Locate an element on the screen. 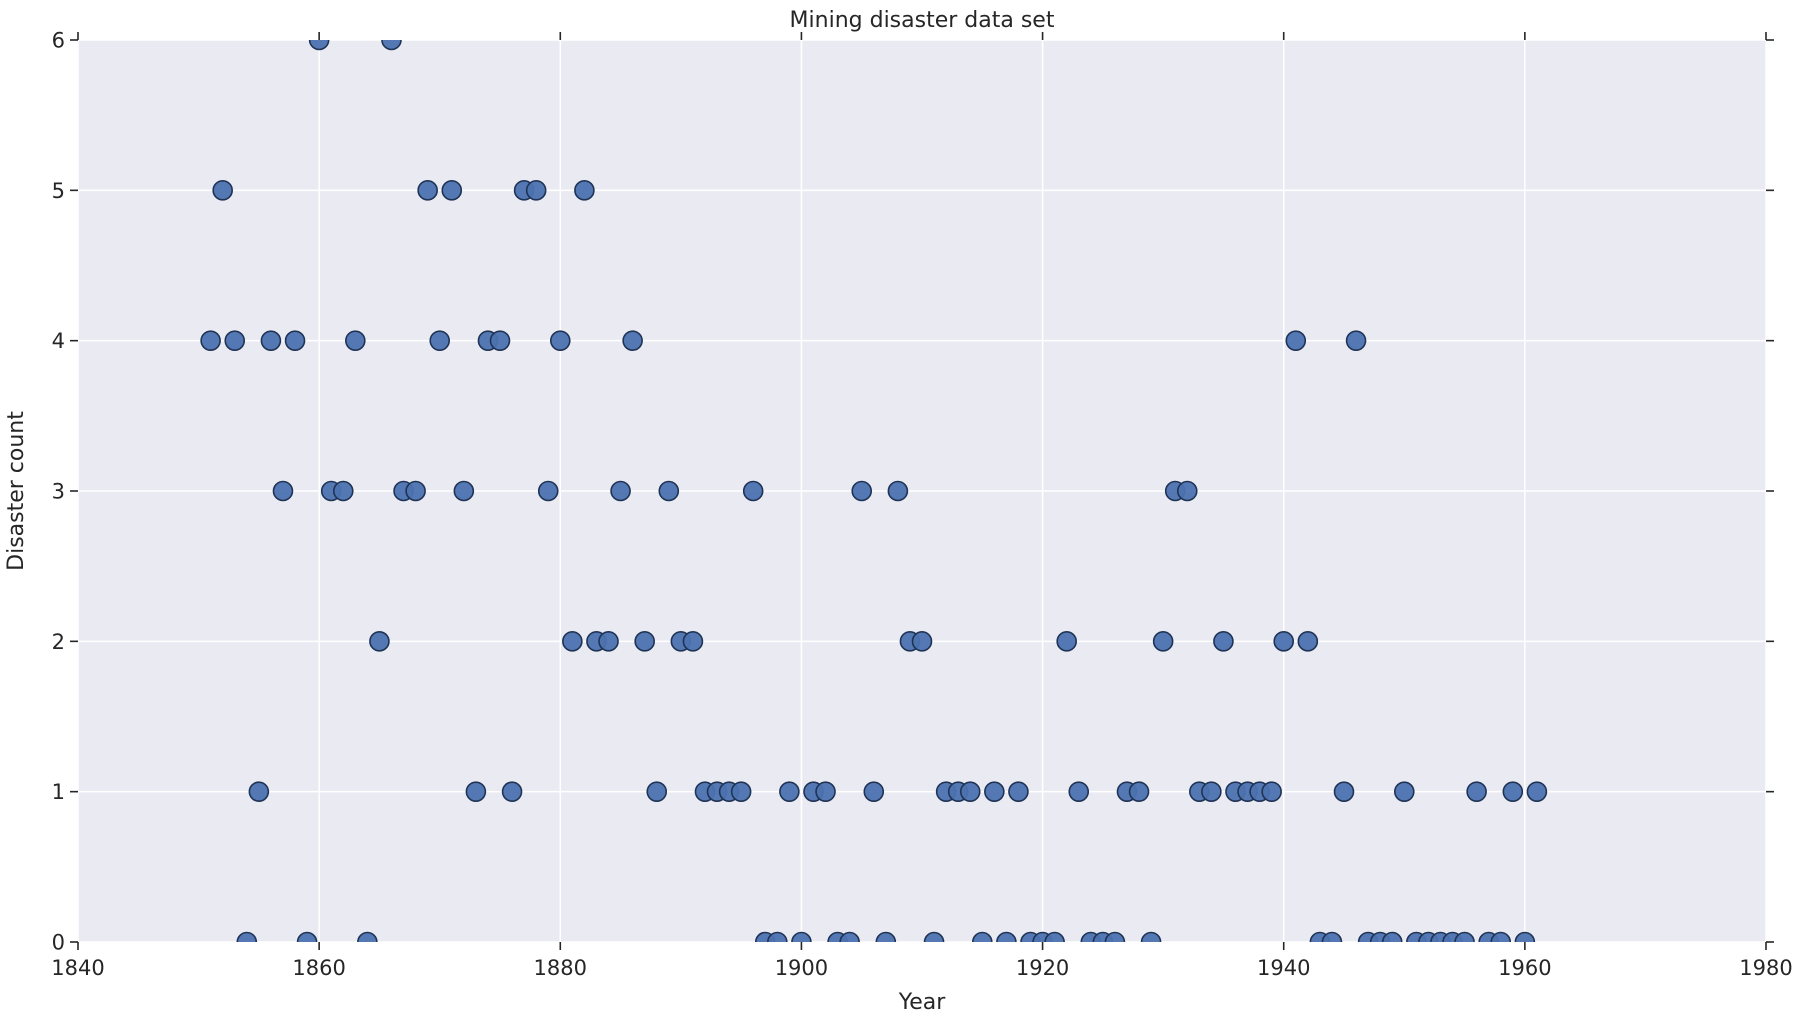  y-tick-label: 4 is located at coordinates (58, 341).